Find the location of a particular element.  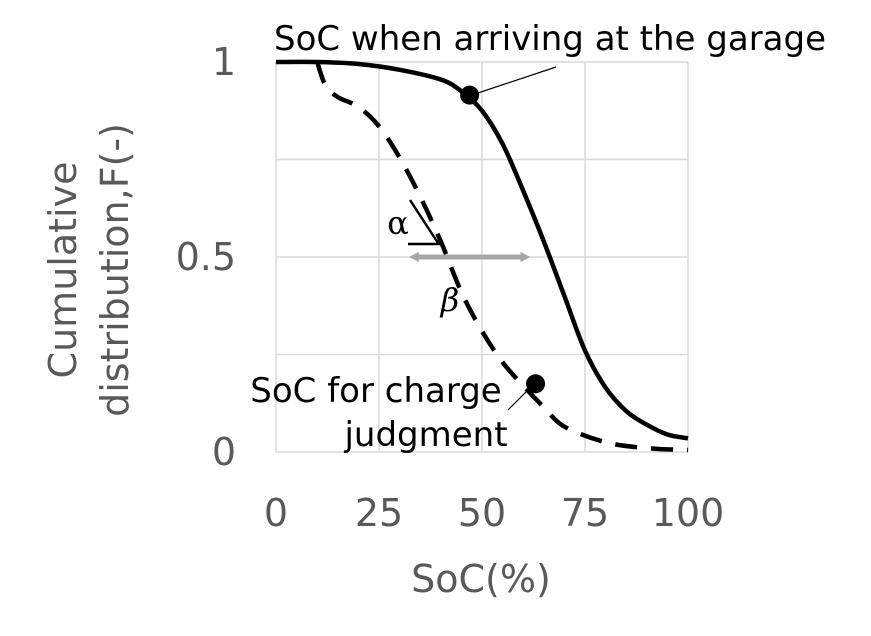

y-tick-label-0.5: 0.5 is located at coordinates (206, 257).